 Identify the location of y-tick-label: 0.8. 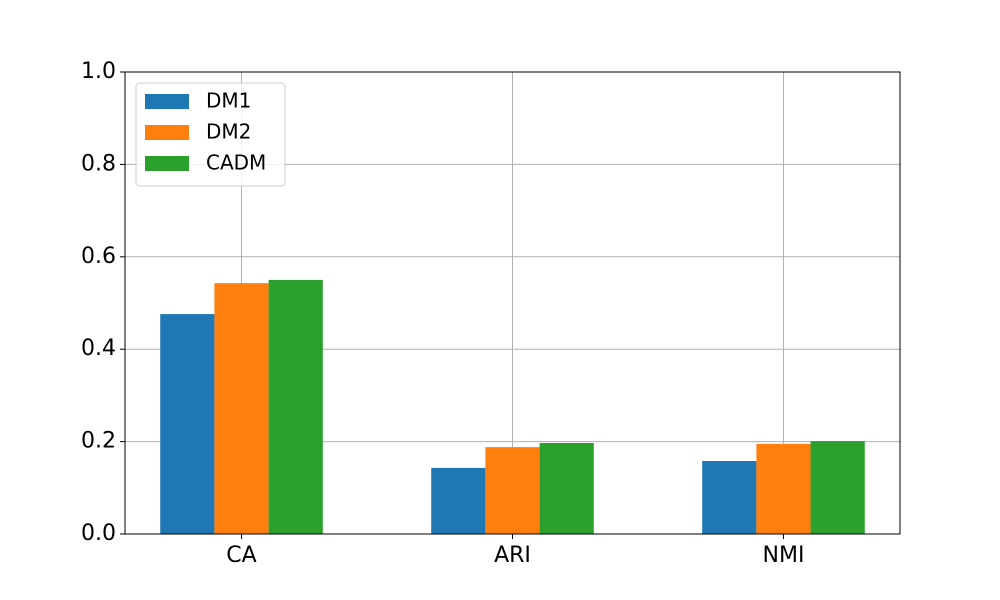
(98, 163).